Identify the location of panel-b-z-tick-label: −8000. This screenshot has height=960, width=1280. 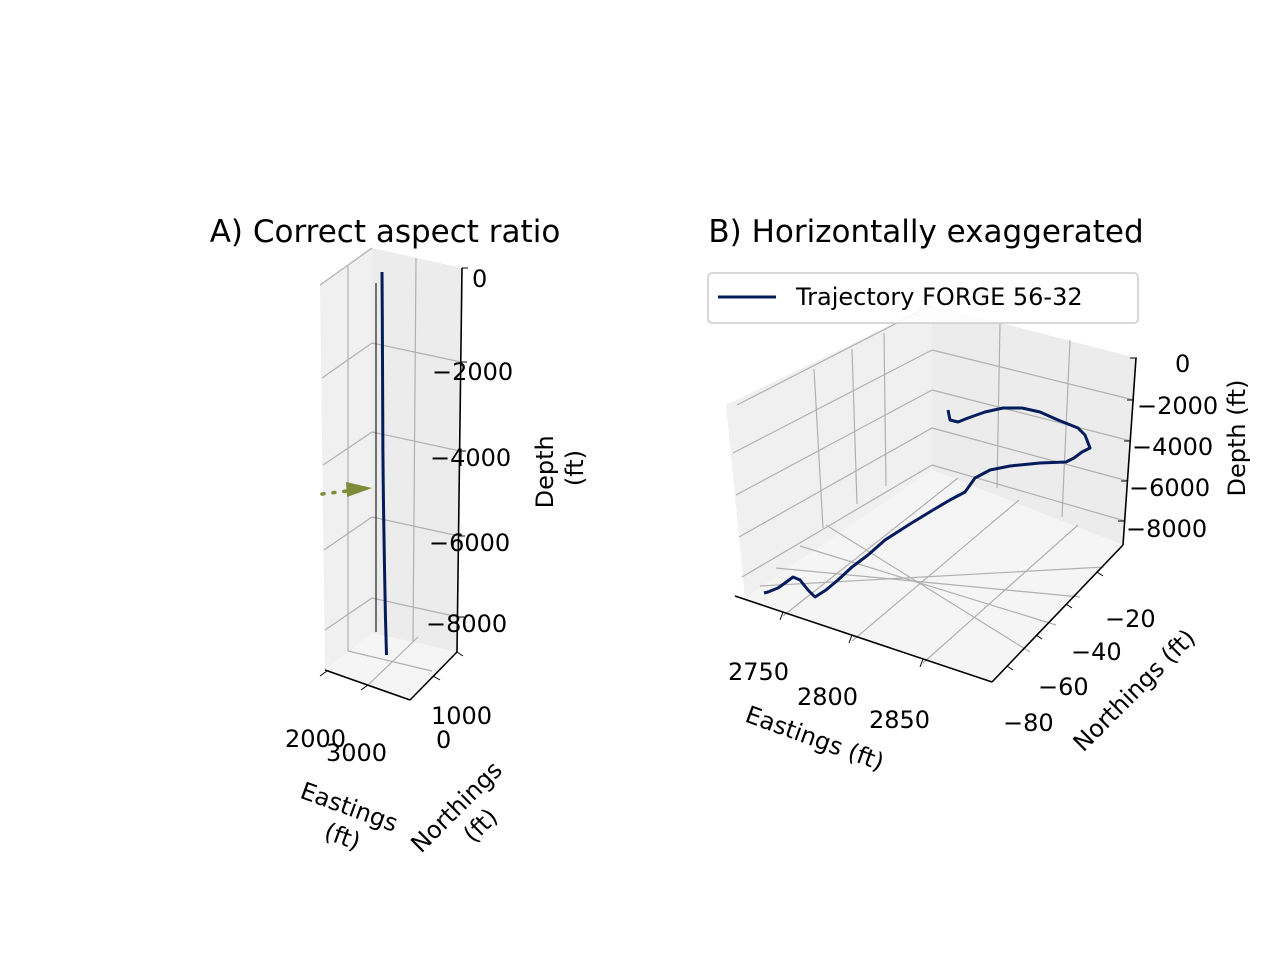
(1166, 529).